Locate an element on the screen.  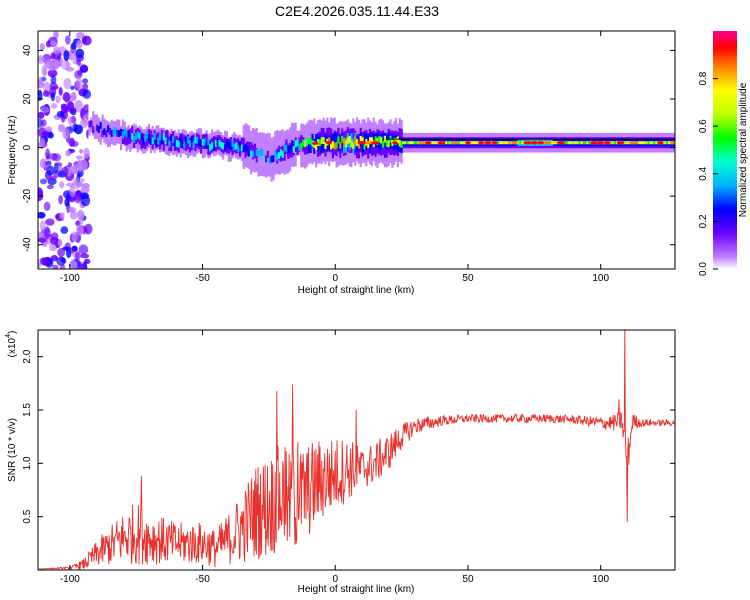
snr-x-tick-label: -50 is located at coordinates (202, 579).